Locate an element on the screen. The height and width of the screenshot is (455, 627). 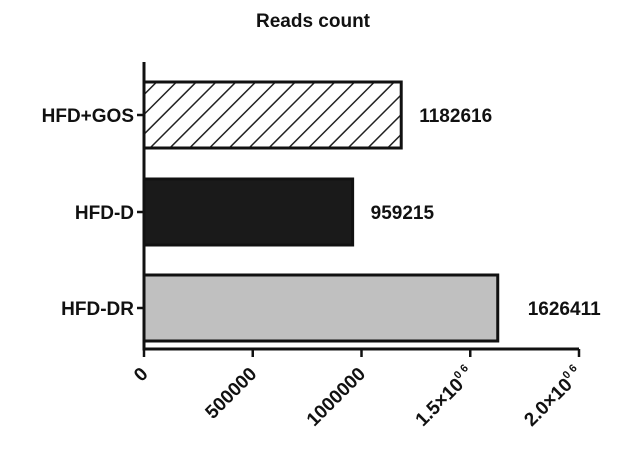
x-tick-label-4: 2.0×100 6 is located at coordinates (553, 396).